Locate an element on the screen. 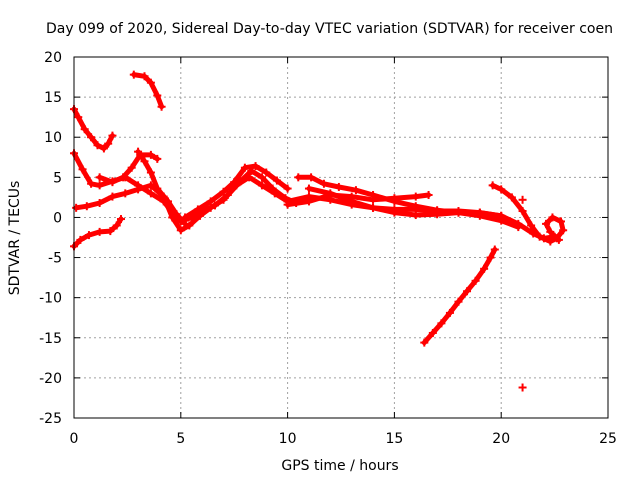 This screenshot has width=640, height=480. y-axis-label: SDTVAR / TECUs is located at coordinates (15, 238).